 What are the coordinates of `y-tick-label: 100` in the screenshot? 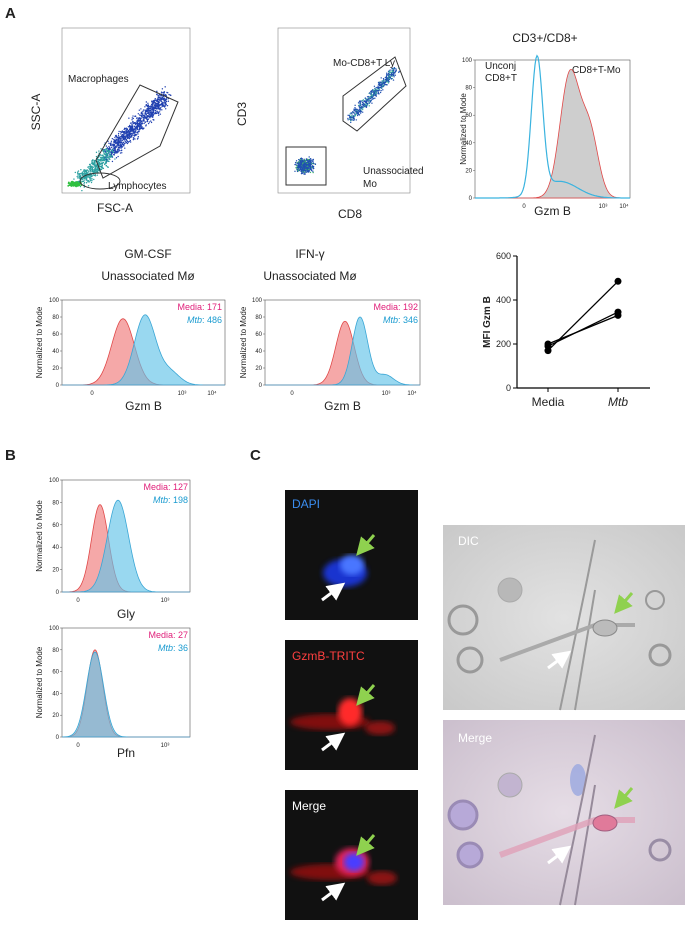 It's located at (467, 61).